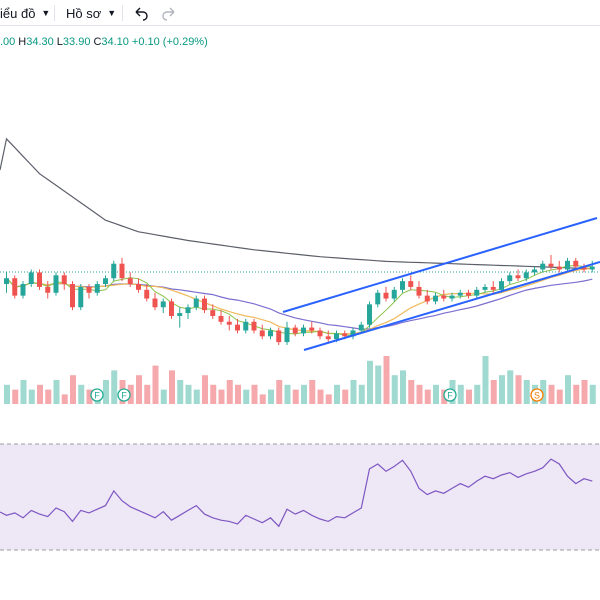 The width and height of the screenshot is (600, 600). I want to click on chart-menu-label: iểu đồ, so click(18, 13).